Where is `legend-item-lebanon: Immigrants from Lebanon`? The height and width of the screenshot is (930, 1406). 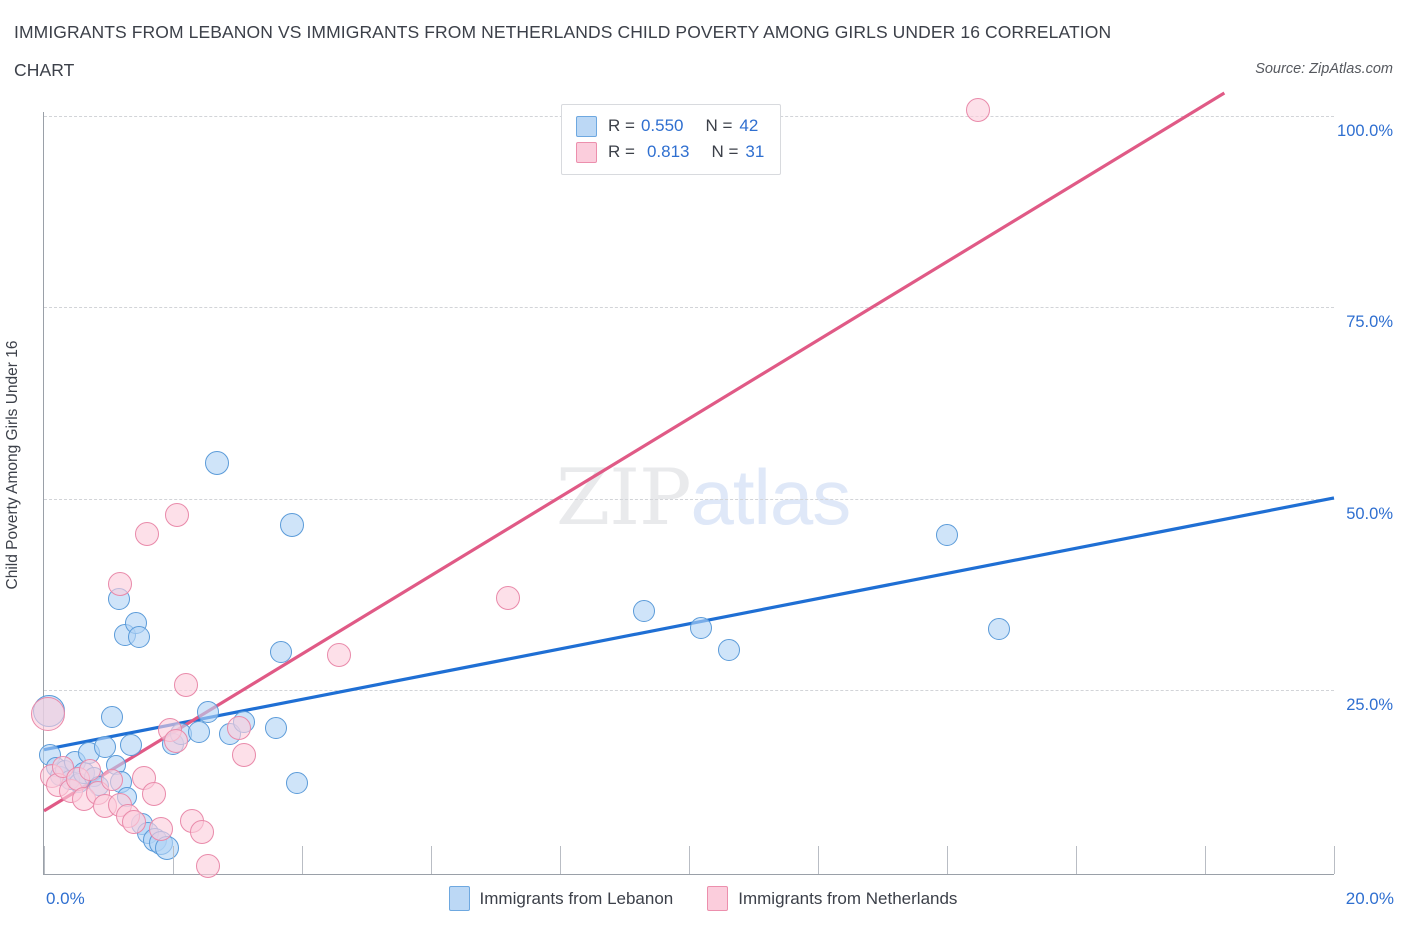 legend-item-lebanon: Immigrants from Lebanon is located at coordinates (561, 898).